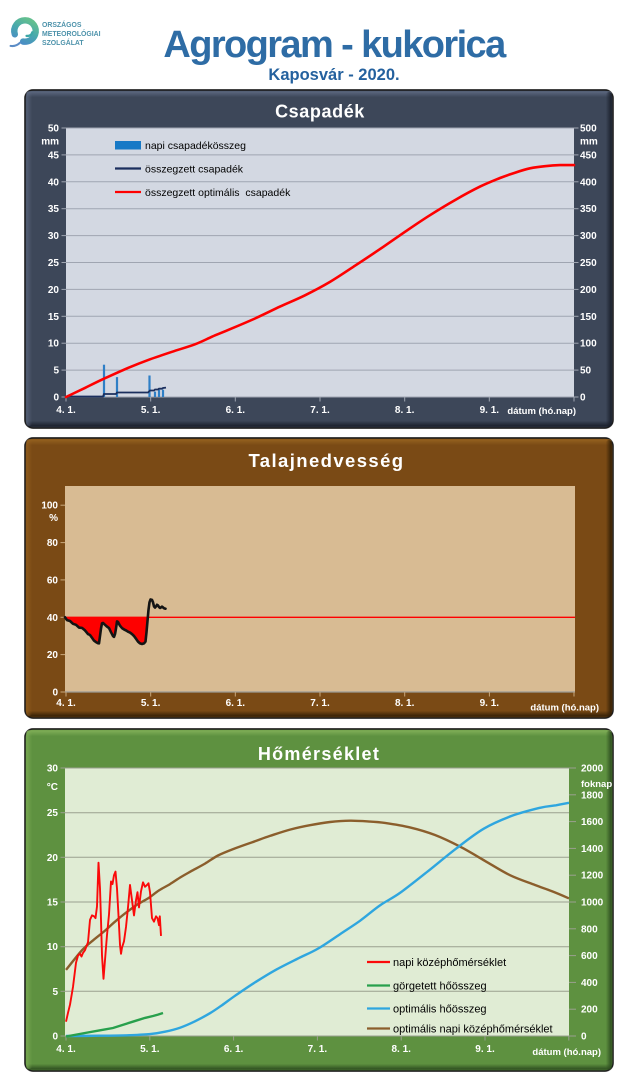  I want to click on svg-text: görgetett hőösszeg, so click(440, 987).